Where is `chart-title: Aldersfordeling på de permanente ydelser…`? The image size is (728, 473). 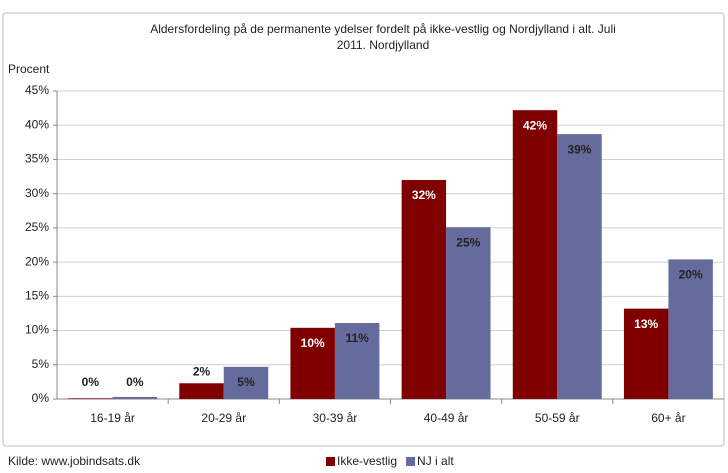 chart-title: Aldersfordeling på de permanente ydelser… is located at coordinates (383, 29).